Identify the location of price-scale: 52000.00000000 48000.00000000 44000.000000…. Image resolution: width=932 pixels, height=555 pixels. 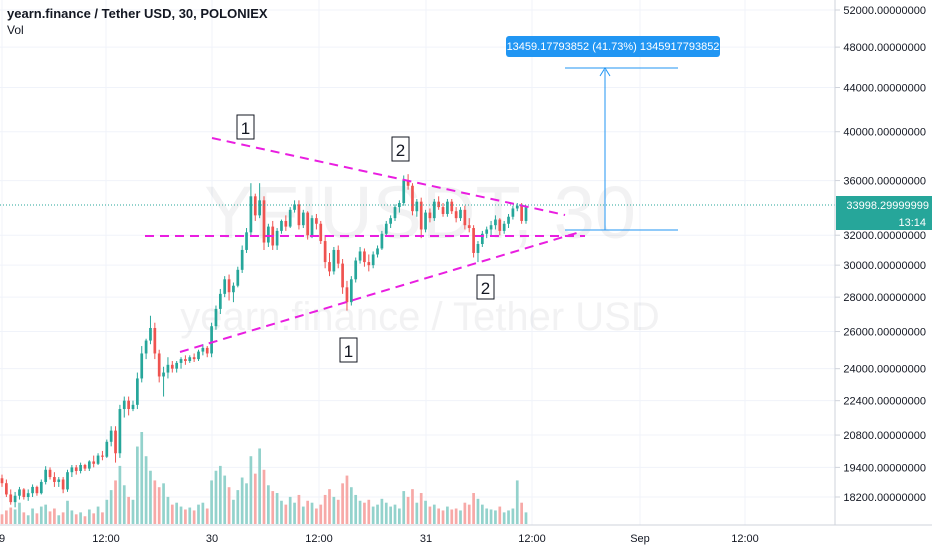
(883, 262).